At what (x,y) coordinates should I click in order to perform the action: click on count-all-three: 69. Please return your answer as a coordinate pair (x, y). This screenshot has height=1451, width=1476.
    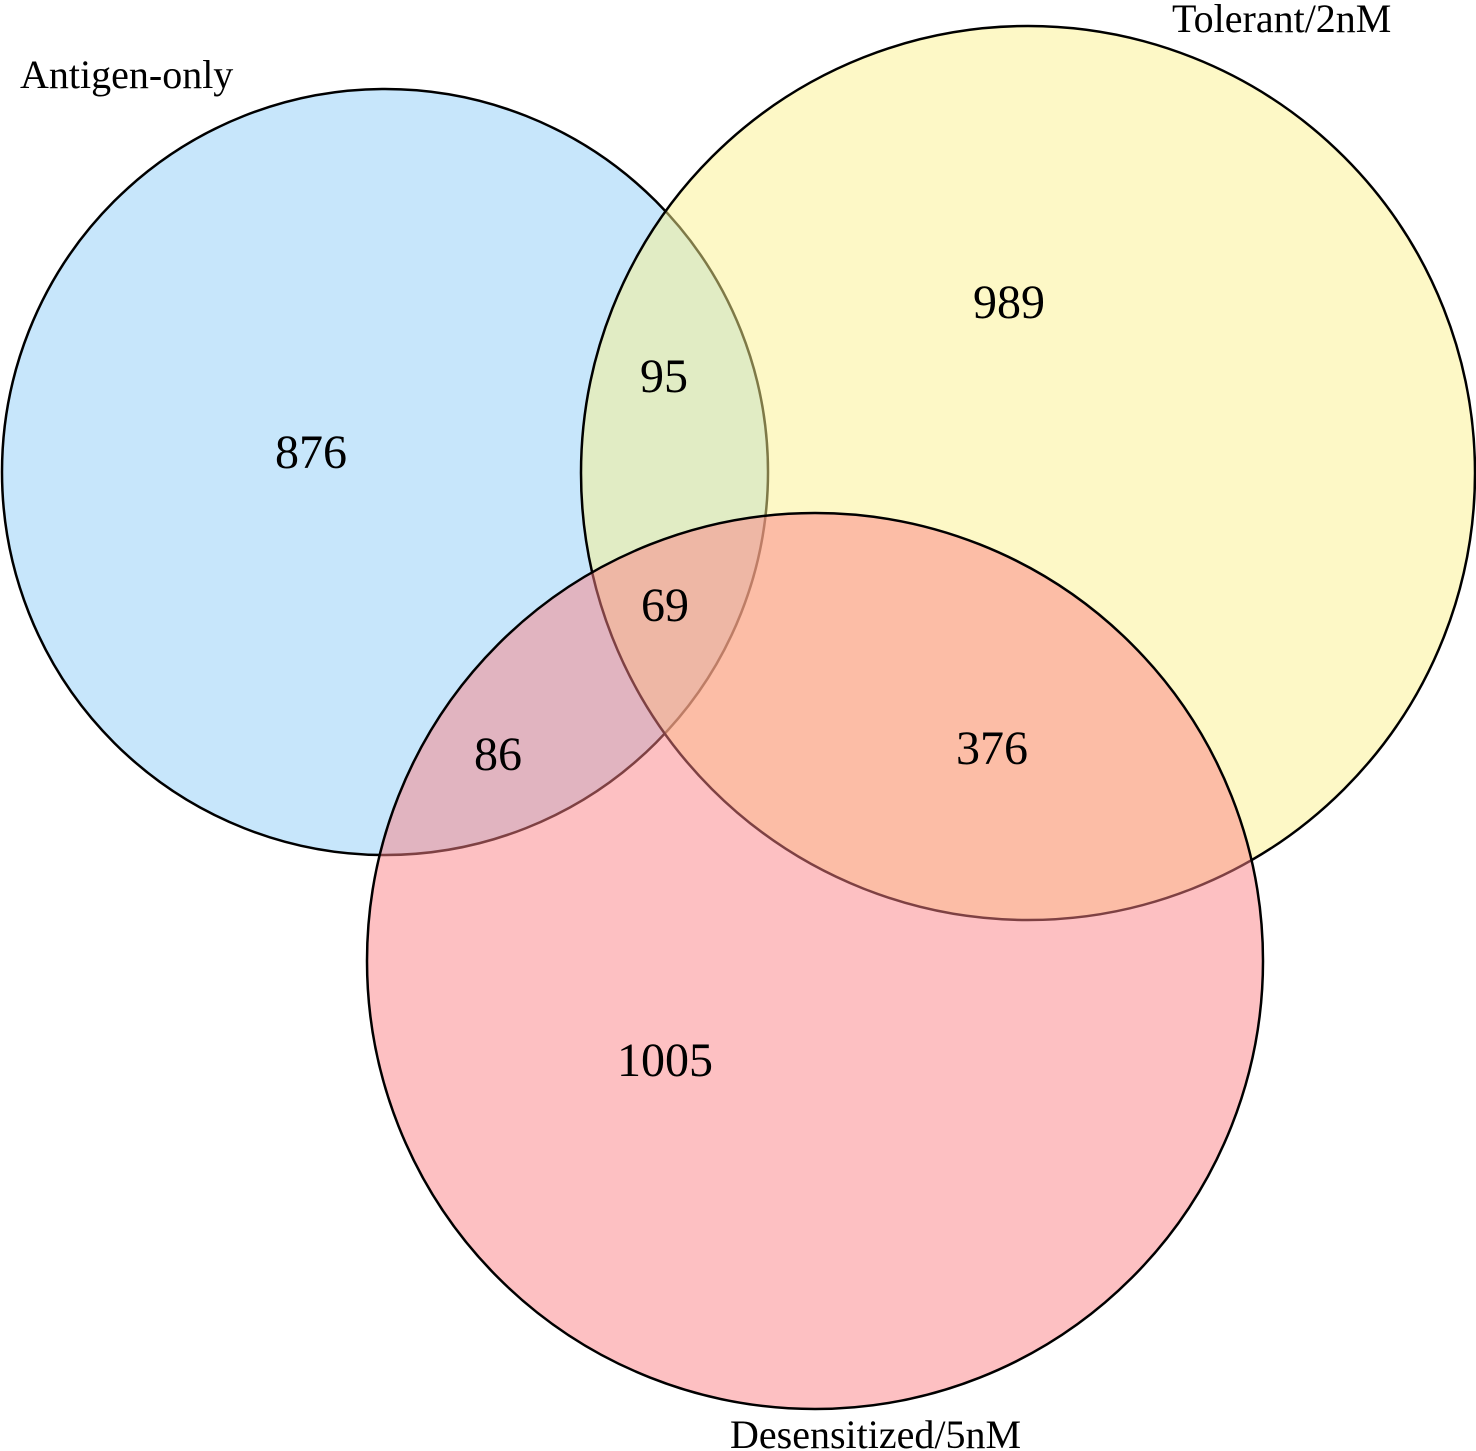
    Looking at the image, I should click on (665, 605).